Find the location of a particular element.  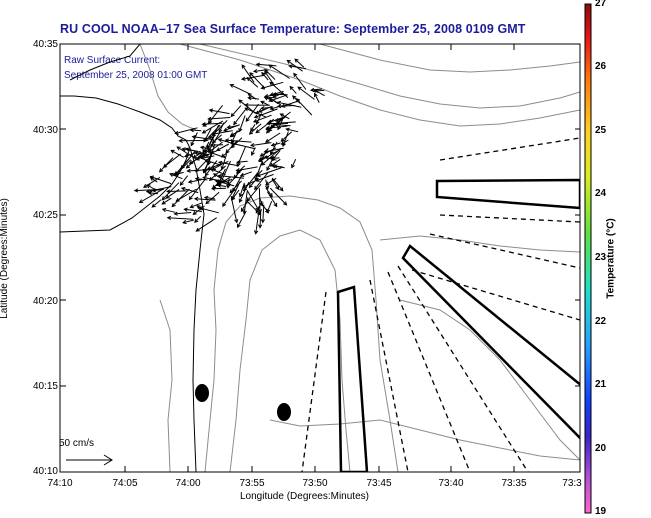

colorbar-tick: 19 is located at coordinates (601, 511).